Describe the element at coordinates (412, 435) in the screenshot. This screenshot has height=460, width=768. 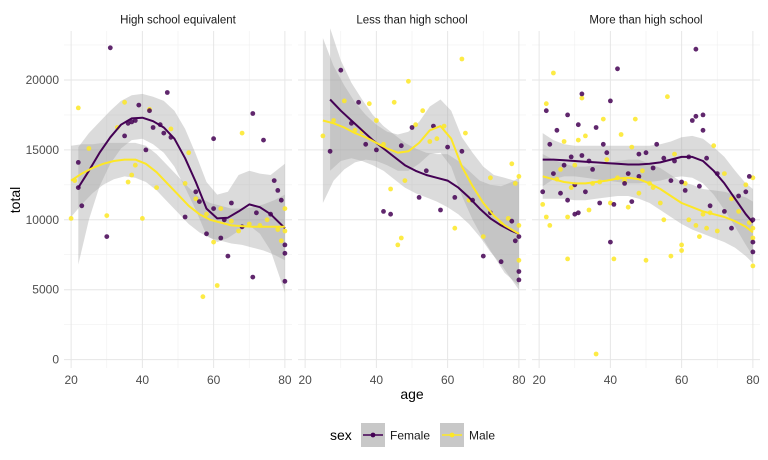
I see `legend: sex Female Male` at that location.